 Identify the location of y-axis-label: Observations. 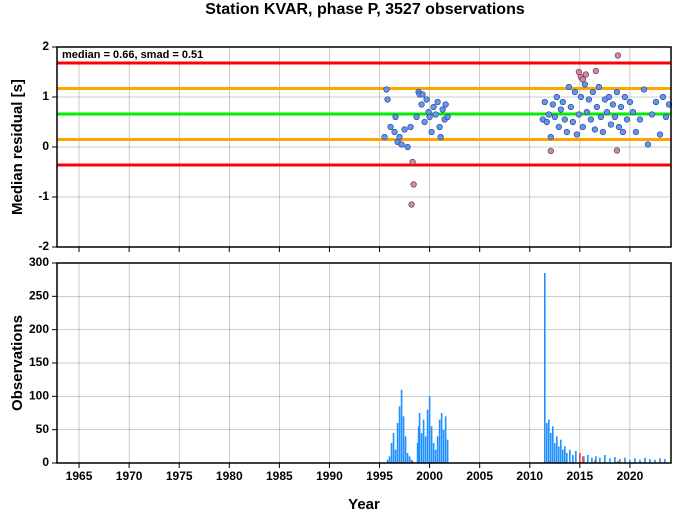
(17, 363).